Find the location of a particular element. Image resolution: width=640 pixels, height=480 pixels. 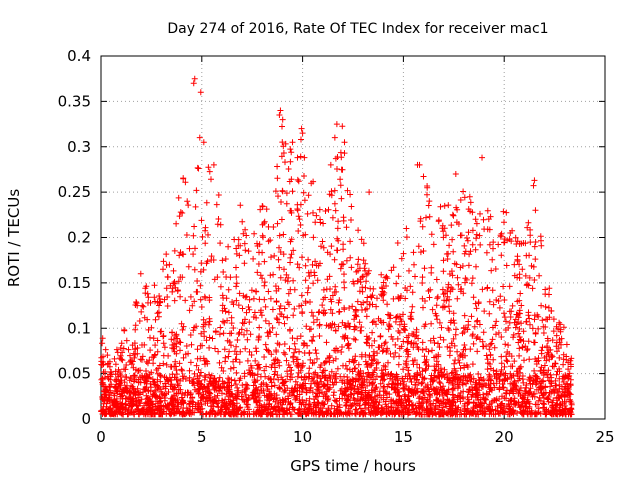

y-tick-label: 0.05 is located at coordinates (74, 374).